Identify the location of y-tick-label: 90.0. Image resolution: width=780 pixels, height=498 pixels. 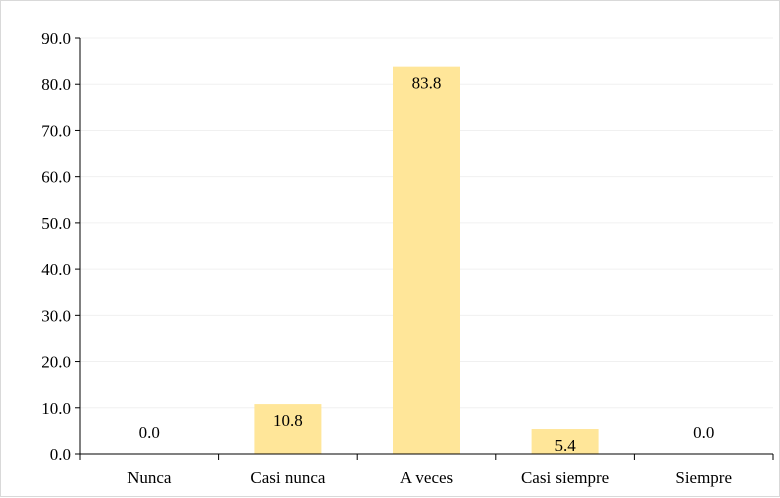
(56, 38).